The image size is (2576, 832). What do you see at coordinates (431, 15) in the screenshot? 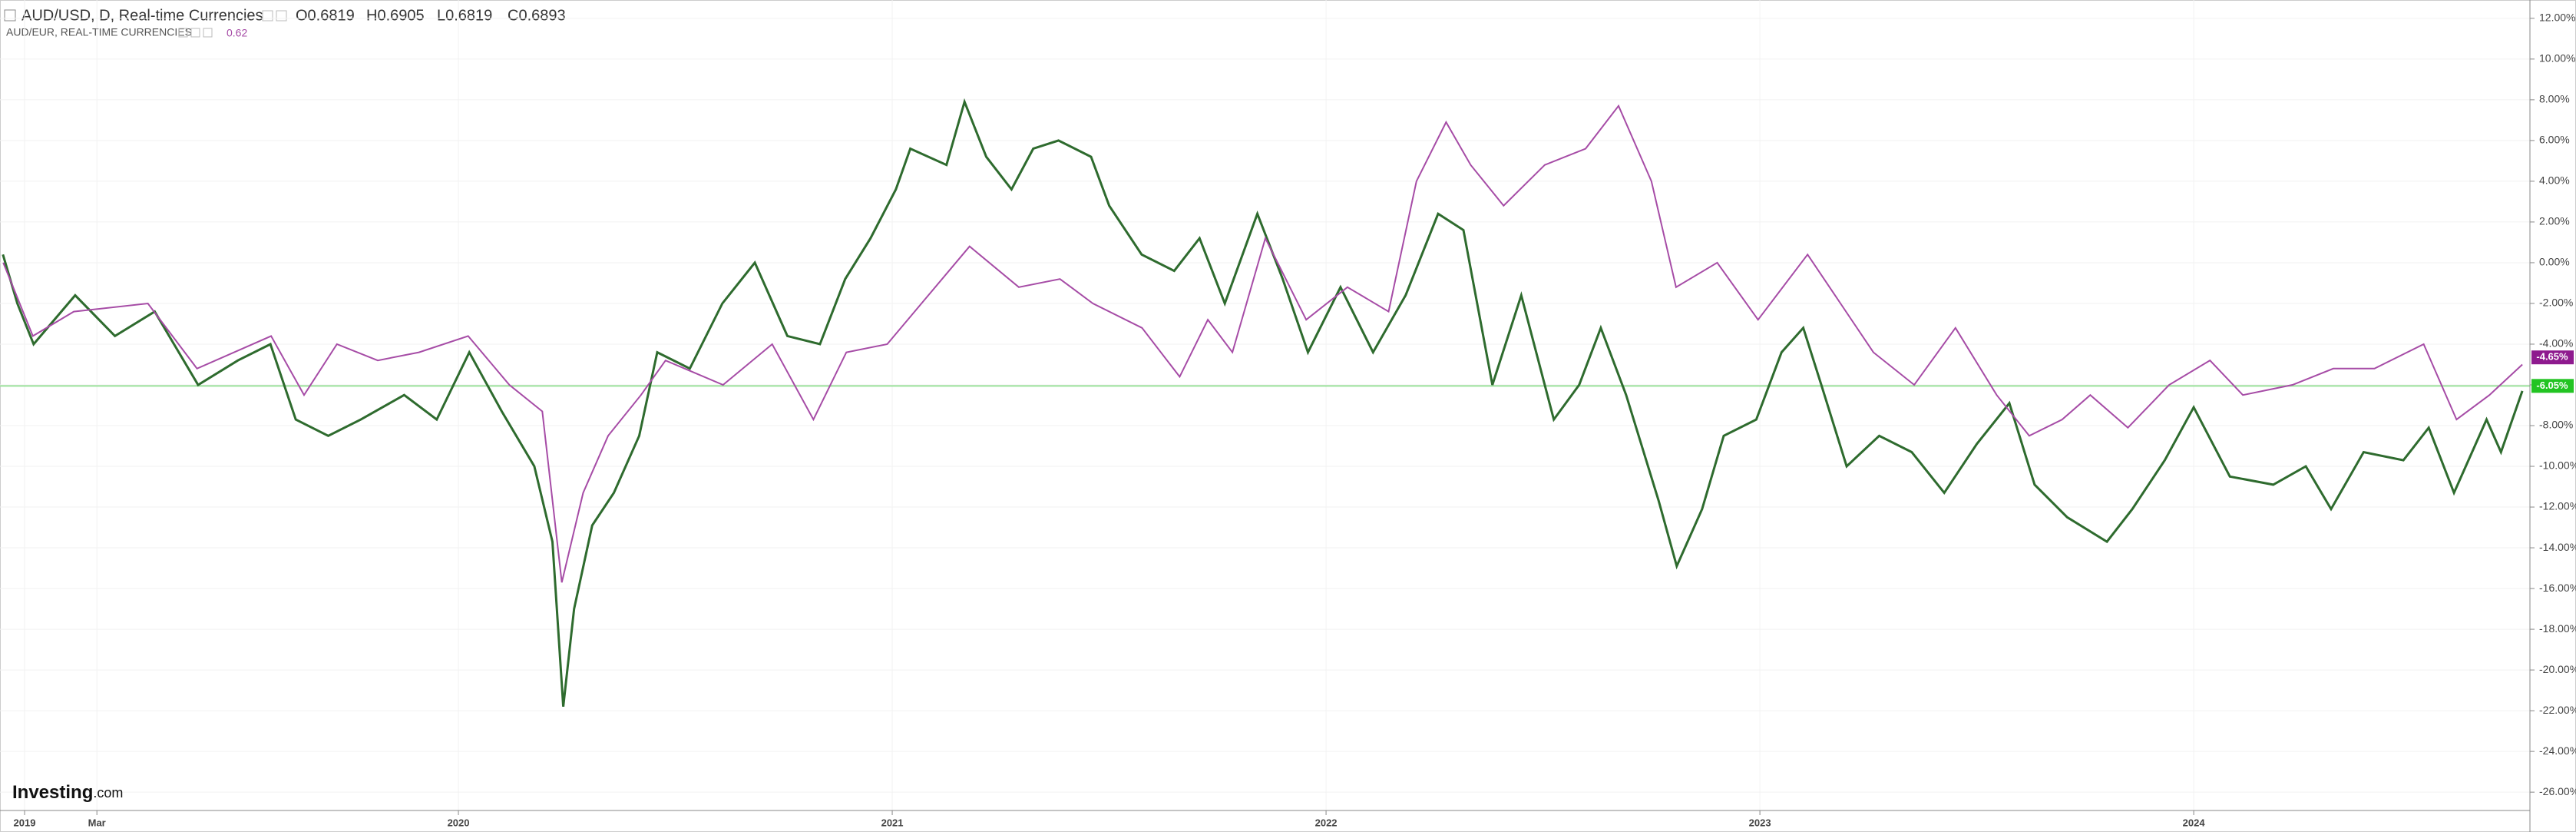
I see `ohlc-values: O0.6819 H0.6905 L0.6819 C0.6893` at bounding box center [431, 15].